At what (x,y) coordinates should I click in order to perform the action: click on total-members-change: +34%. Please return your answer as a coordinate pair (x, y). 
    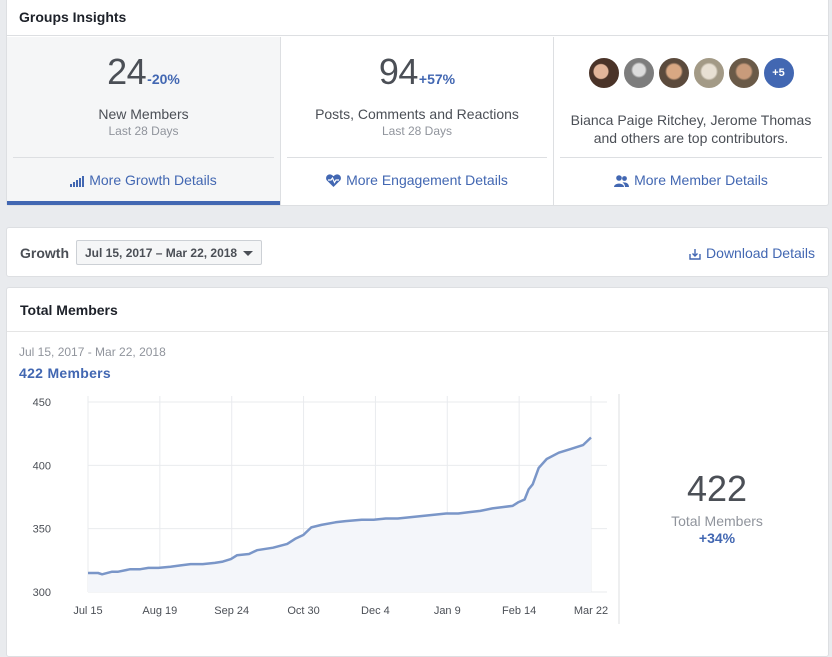
    Looking at the image, I should click on (717, 538).